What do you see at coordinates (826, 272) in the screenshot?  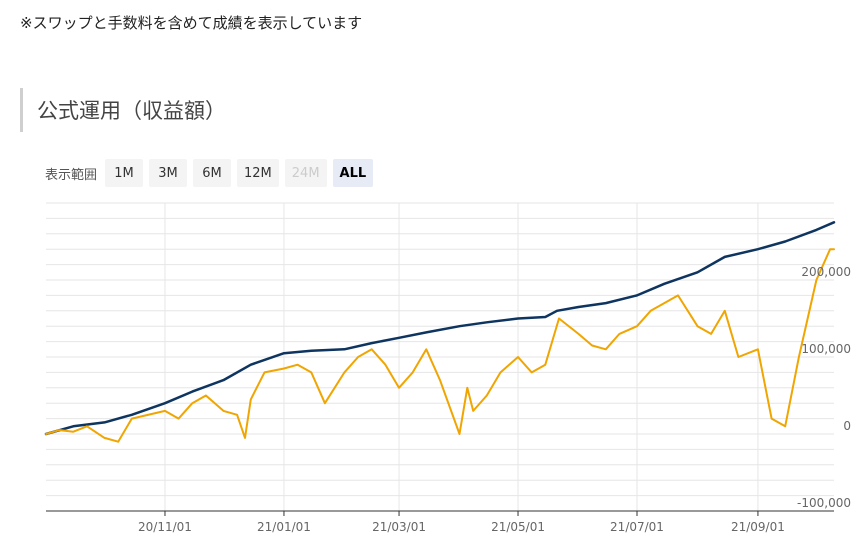 I see `y-tick-label: 200,000` at bounding box center [826, 272].